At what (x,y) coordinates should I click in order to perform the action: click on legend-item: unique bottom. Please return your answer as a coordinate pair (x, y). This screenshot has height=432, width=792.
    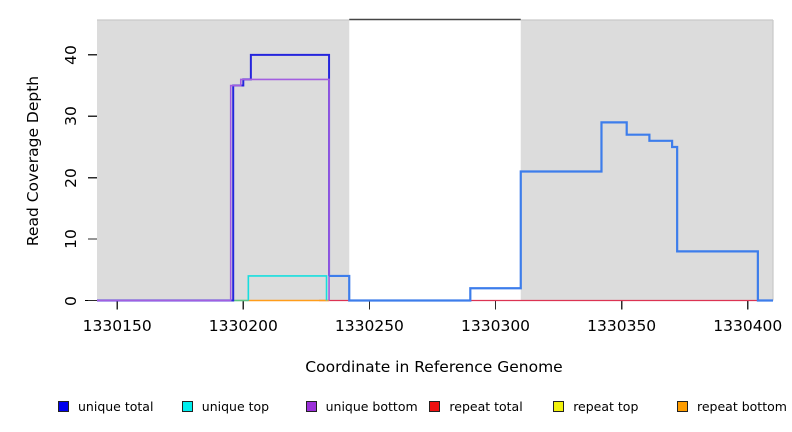
    Looking at the image, I should click on (361, 406).